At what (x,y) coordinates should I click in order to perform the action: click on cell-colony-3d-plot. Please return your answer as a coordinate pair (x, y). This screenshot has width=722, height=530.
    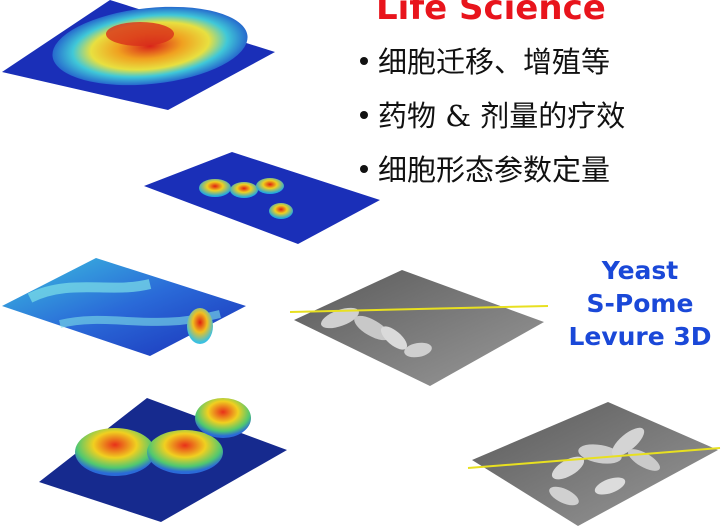
    Looking at the image, I should click on (138, 55).